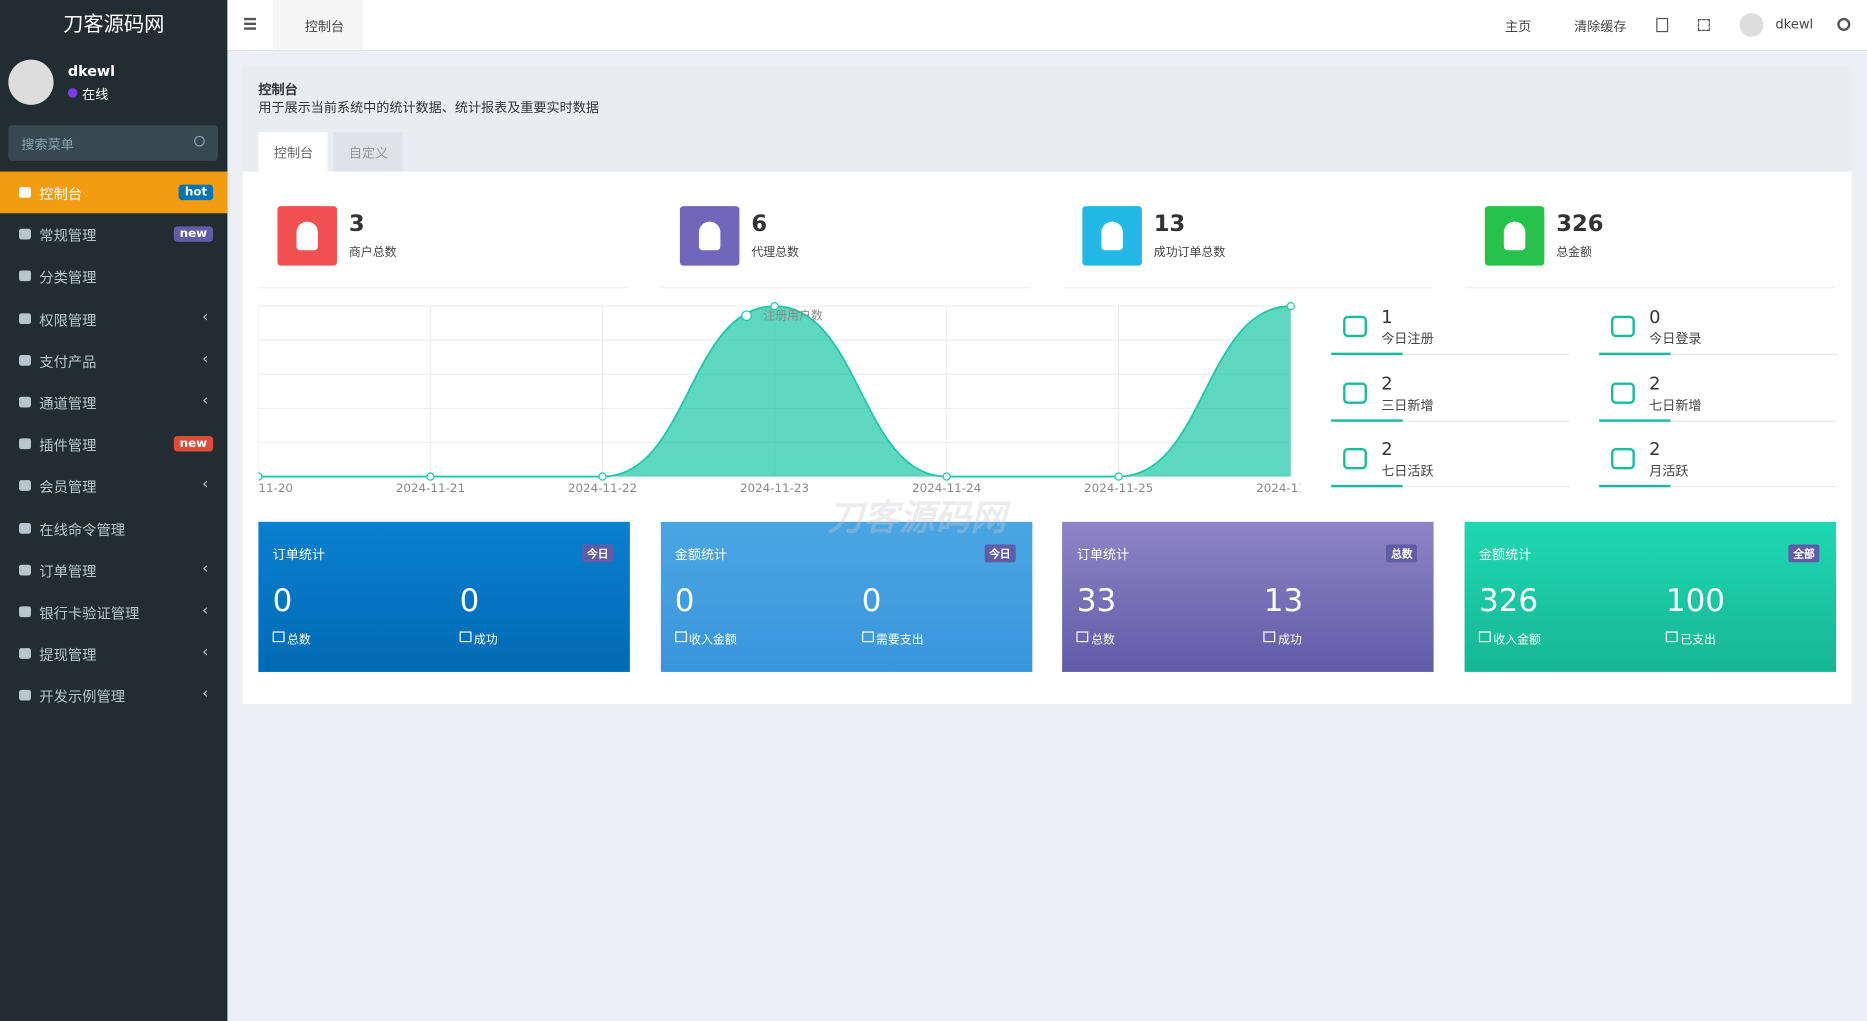  What do you see at coordinates (1248, 247) in the screenshot?
I see `stat-box: 13 成功订单总数` at bounding box center [1248, 247].